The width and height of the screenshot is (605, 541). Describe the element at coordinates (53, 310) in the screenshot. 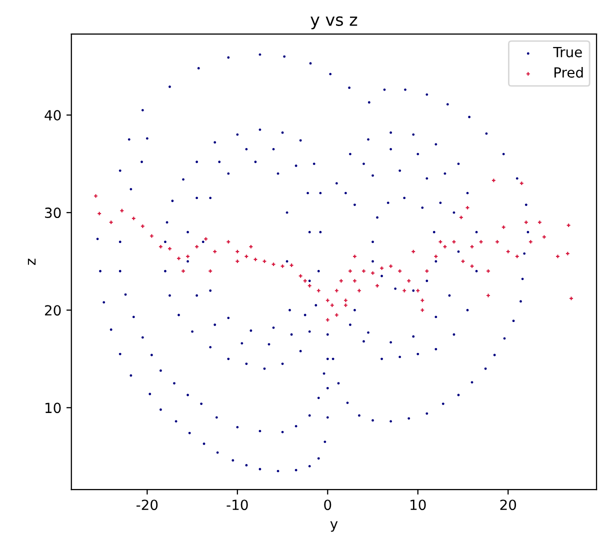

I see `y-tick-label: 20` at that location.